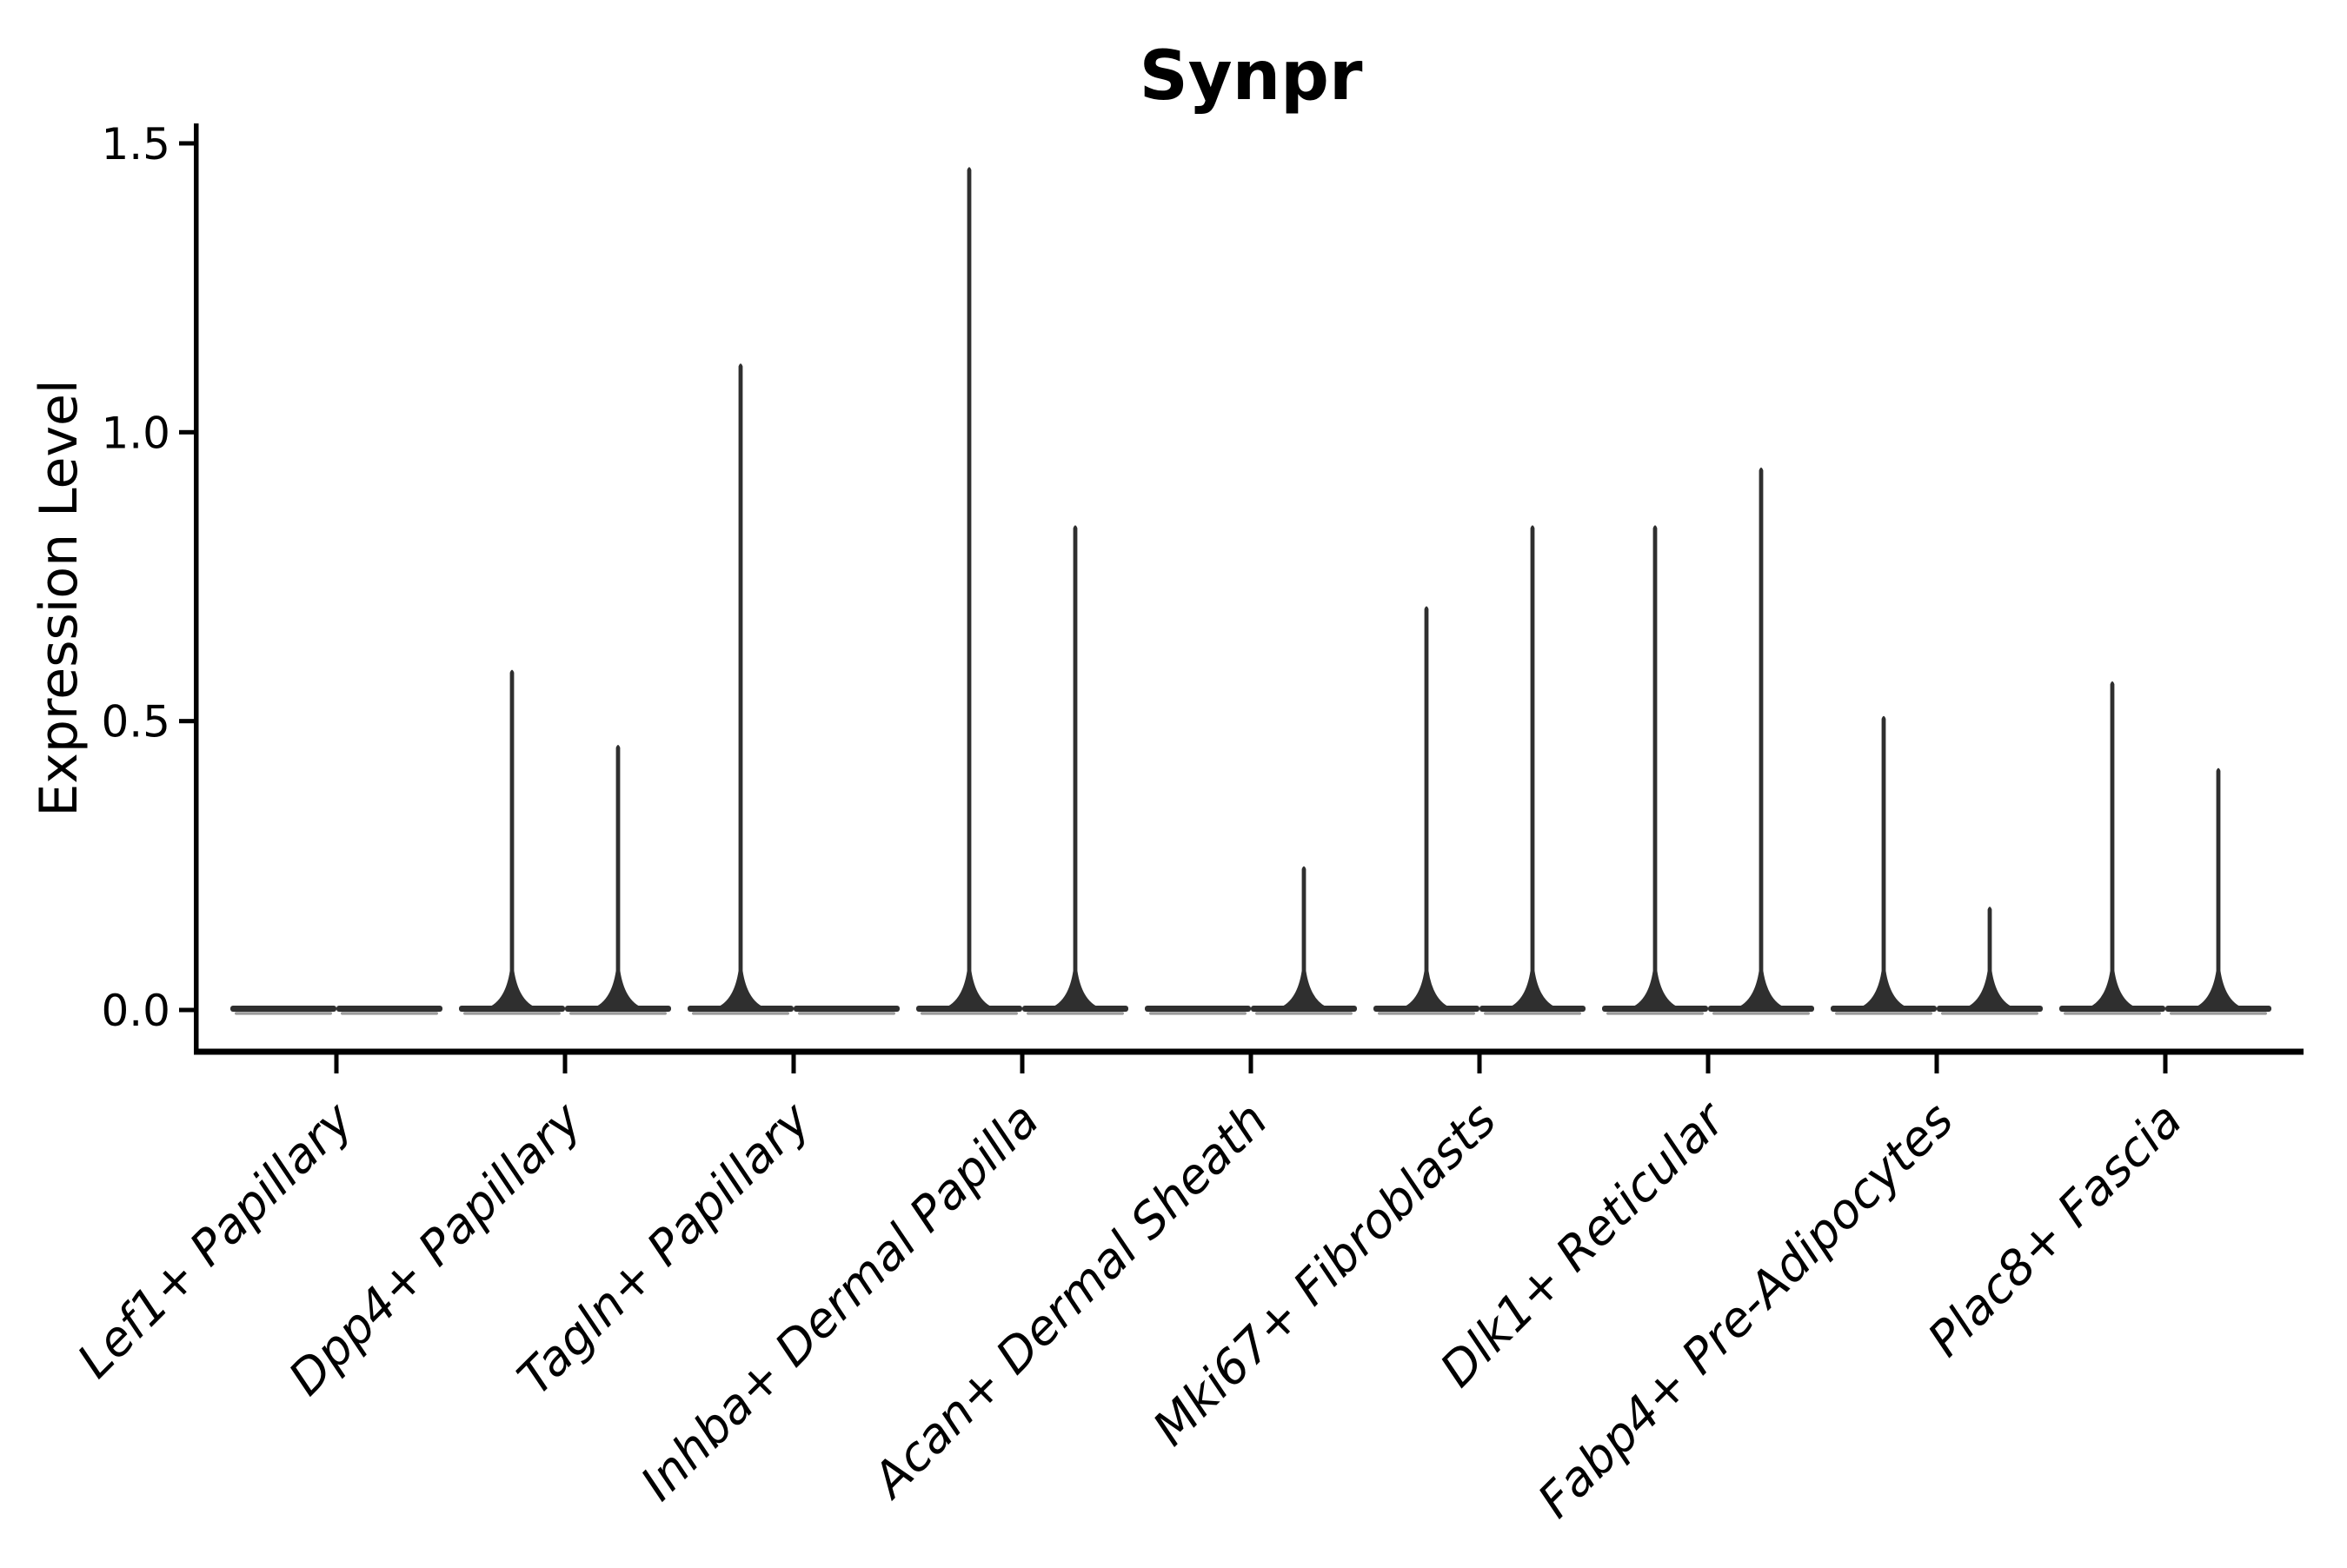 This screenshot has height=1568, width=2347. Describe the element at coordinates (135, 722) in the screenshot. I see `y-tick-label: 0.5` at that location.